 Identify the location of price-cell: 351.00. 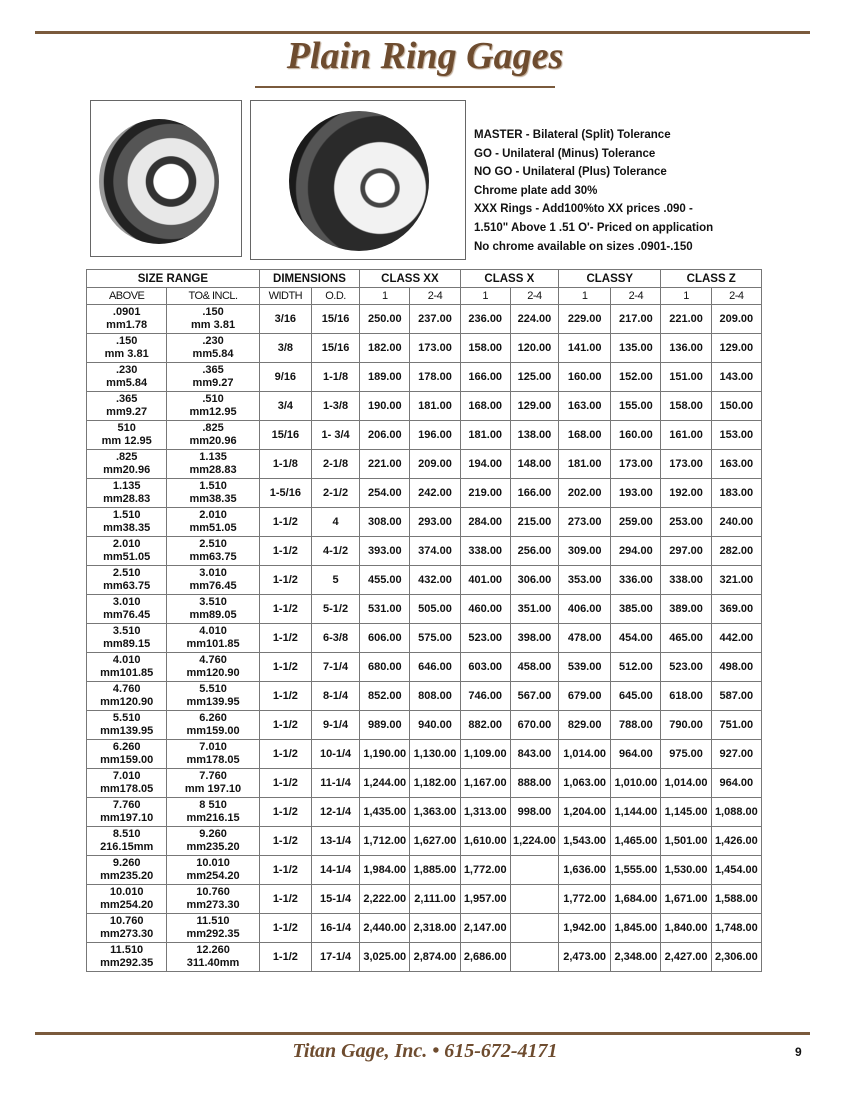
(534, 609).